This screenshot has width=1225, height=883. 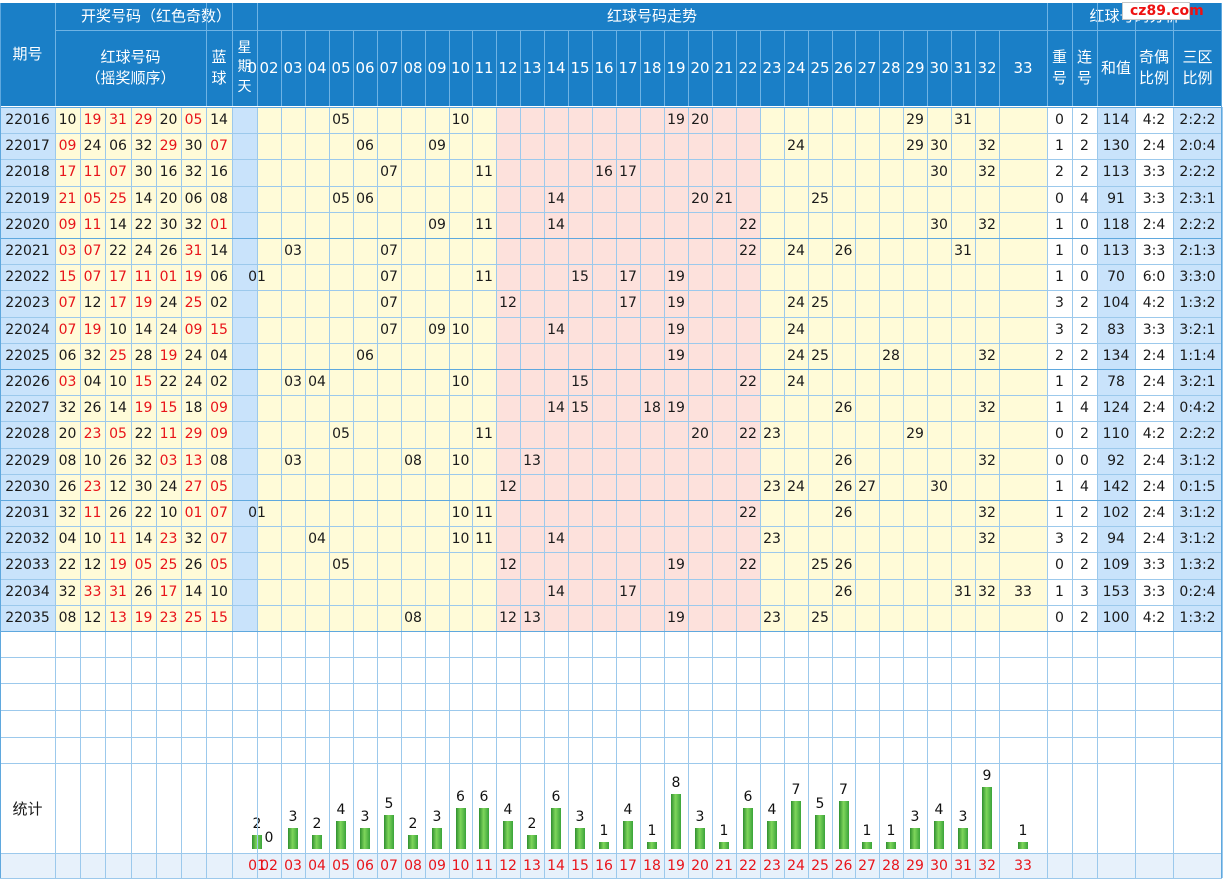 What do you see at coordinates (1023, 865) in the screenshot?
I see `bottom-number: 33` at bounding box center [1023, 865].